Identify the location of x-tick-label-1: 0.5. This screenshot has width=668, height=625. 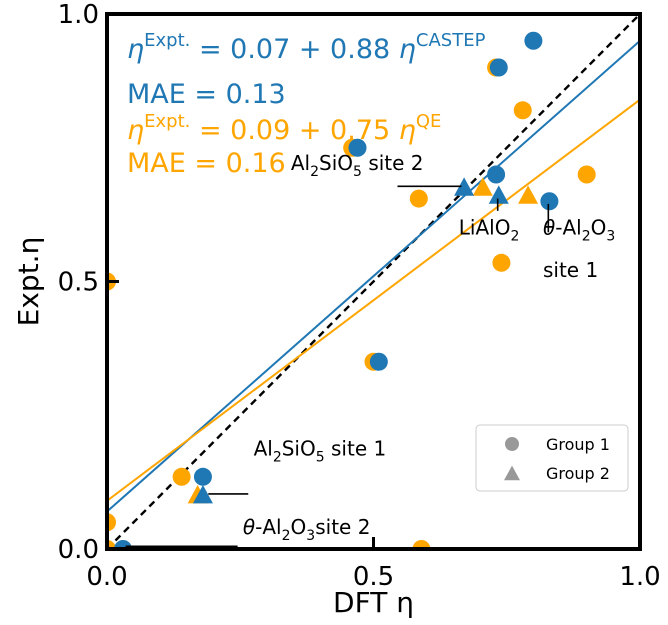
(373, 577).